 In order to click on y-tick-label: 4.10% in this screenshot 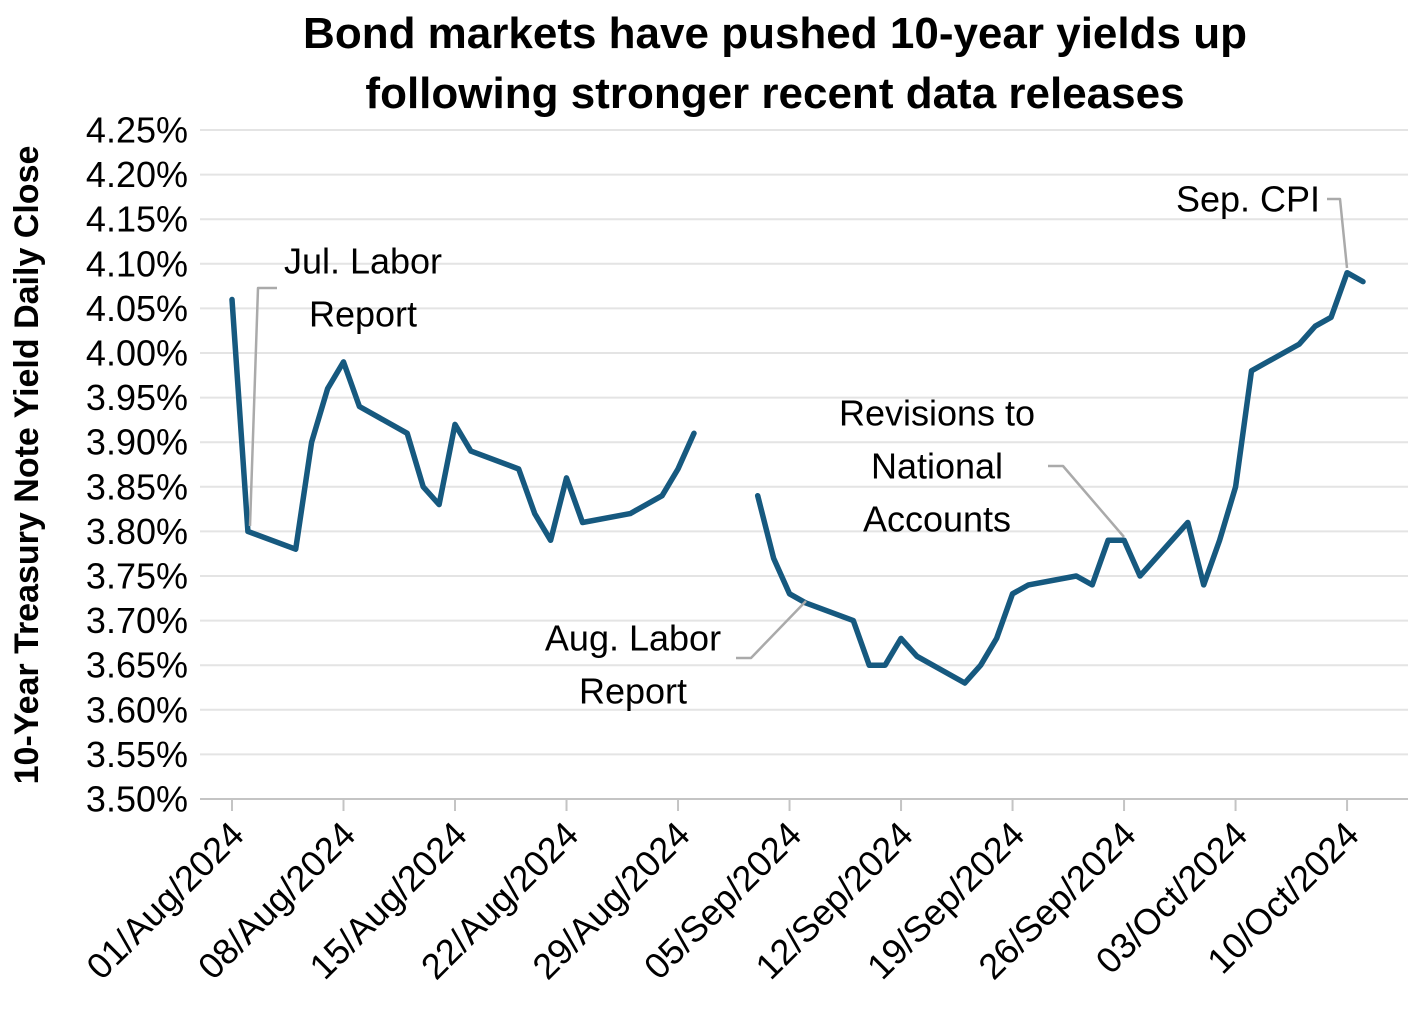, I will do `click(137, 263)`.